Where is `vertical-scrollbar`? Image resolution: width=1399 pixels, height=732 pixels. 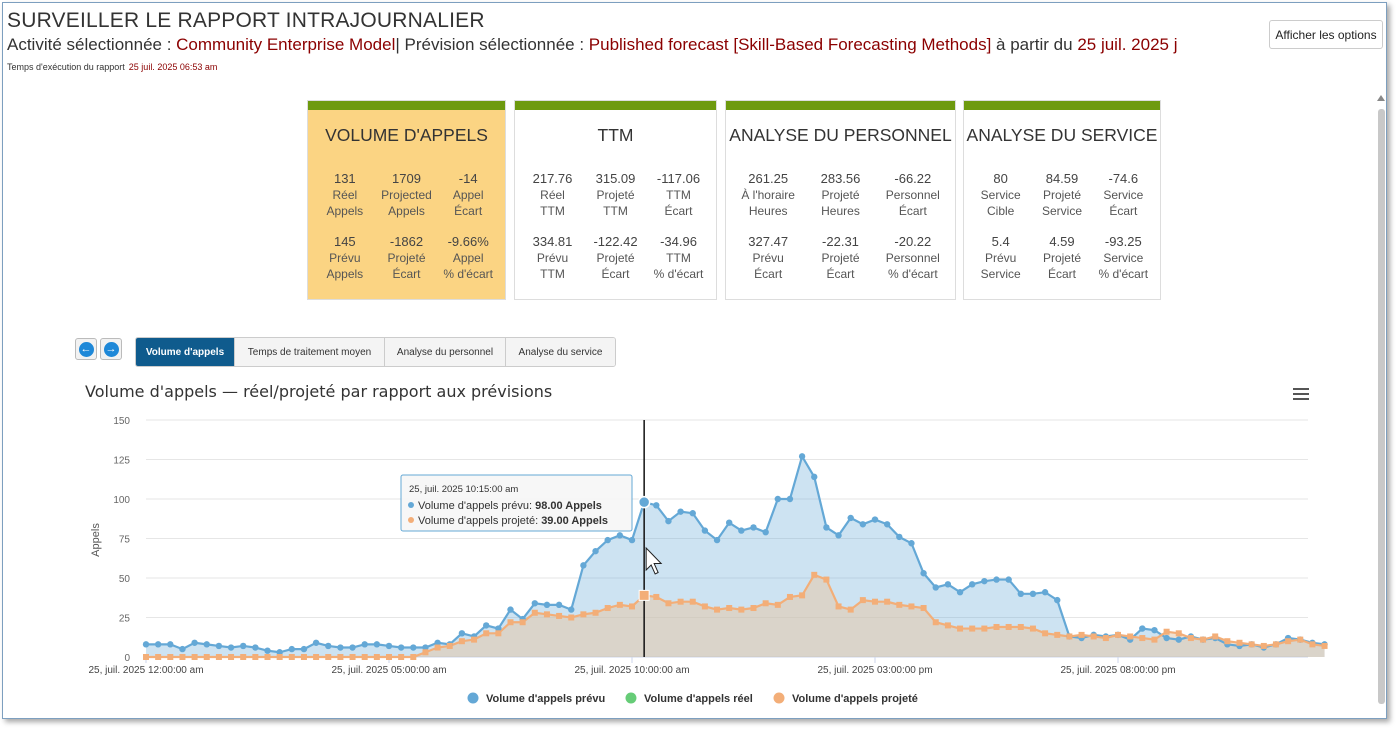 vertical-scrollbar is located at coordinates (1381, 402).